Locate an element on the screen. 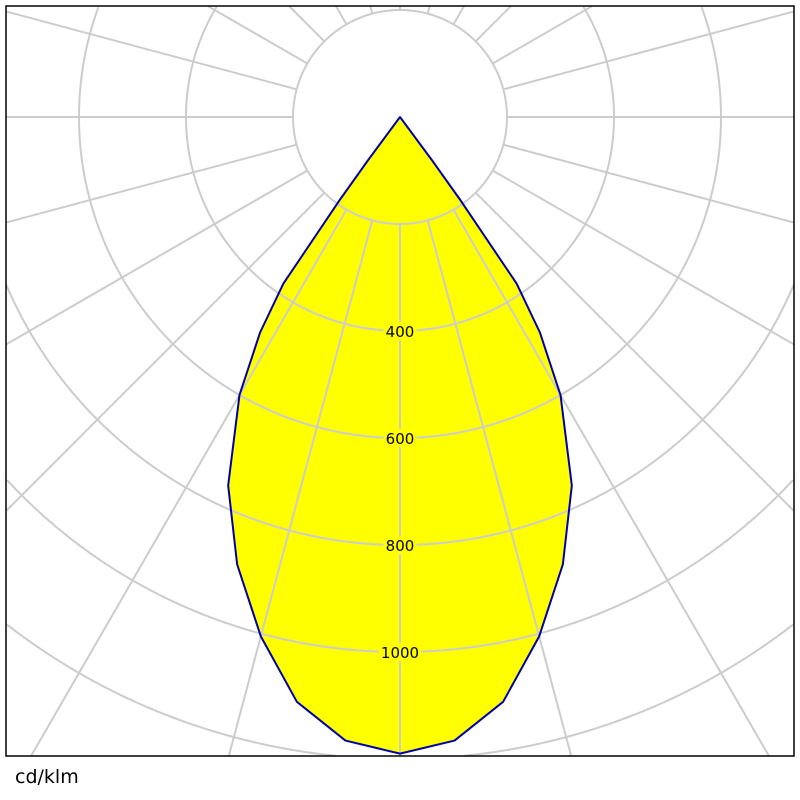 Image resolution: width=800 pixels, height=800 pixels. tick-label: 400 is located at coordinates (400, 332).